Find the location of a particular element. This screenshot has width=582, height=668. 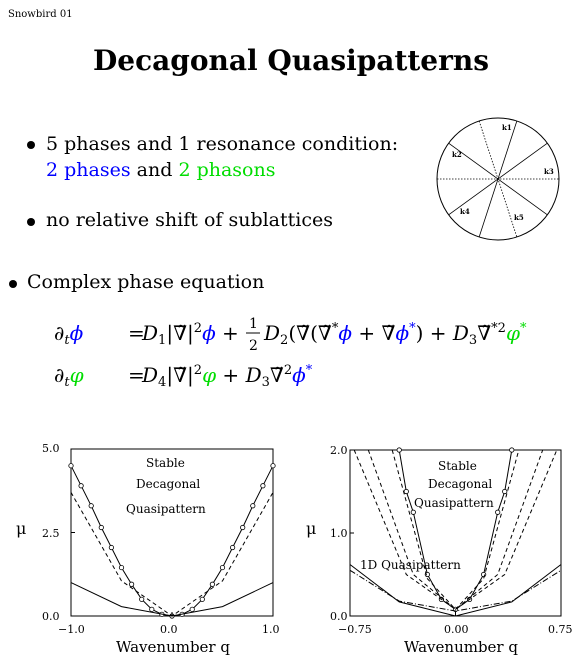

eq1-equals: = is located at coordinates (136, 333).